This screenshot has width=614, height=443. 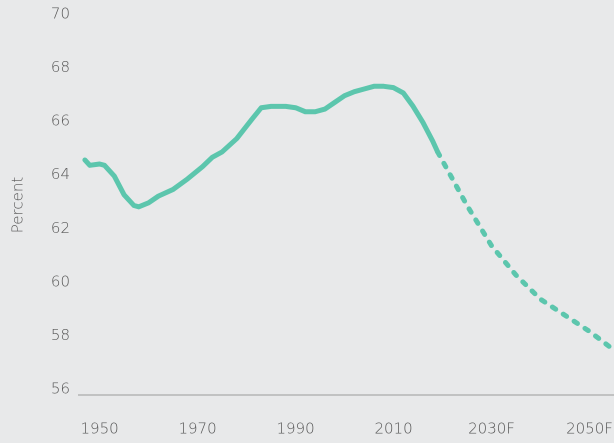 I want to click on x-tick-label: 2030F, so click(x=491, y=429).